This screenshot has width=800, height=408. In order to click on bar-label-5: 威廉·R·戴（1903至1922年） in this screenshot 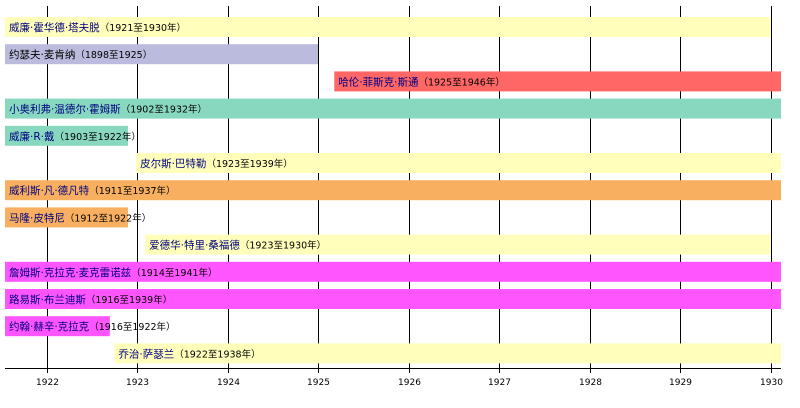, I will do `click(75, 136)`.